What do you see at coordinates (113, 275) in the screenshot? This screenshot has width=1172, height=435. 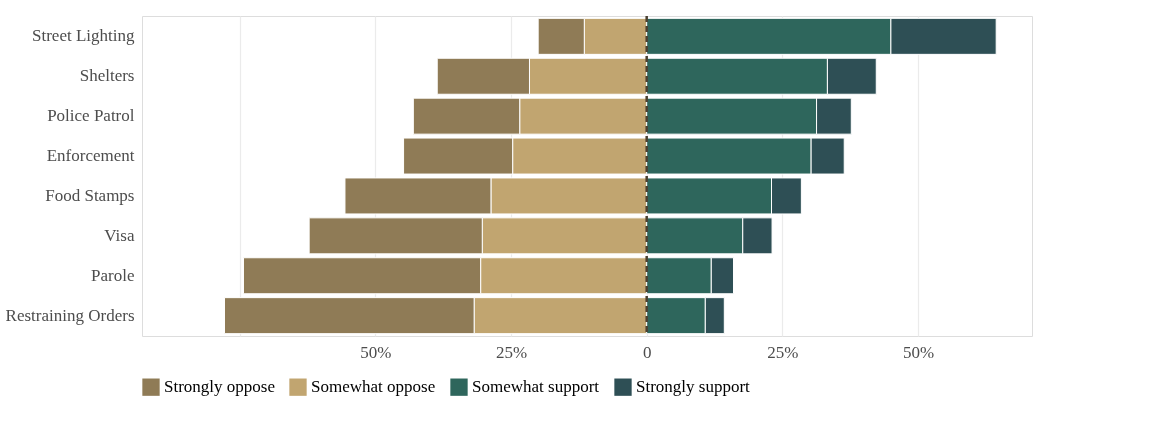 I see `y-tick-label: Parole` at bounding box center [113, 275].